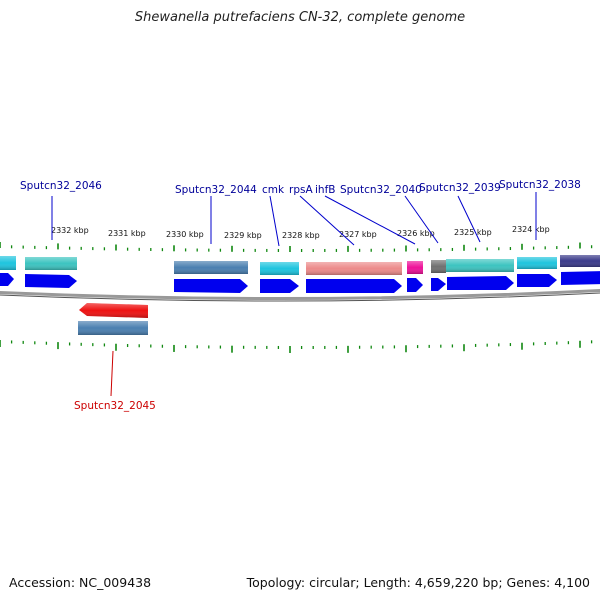  What do you see at coordinates (415, 285) in the screenshot?
I see `cds-arrow-ihfb` at bounding box center [415, 285].